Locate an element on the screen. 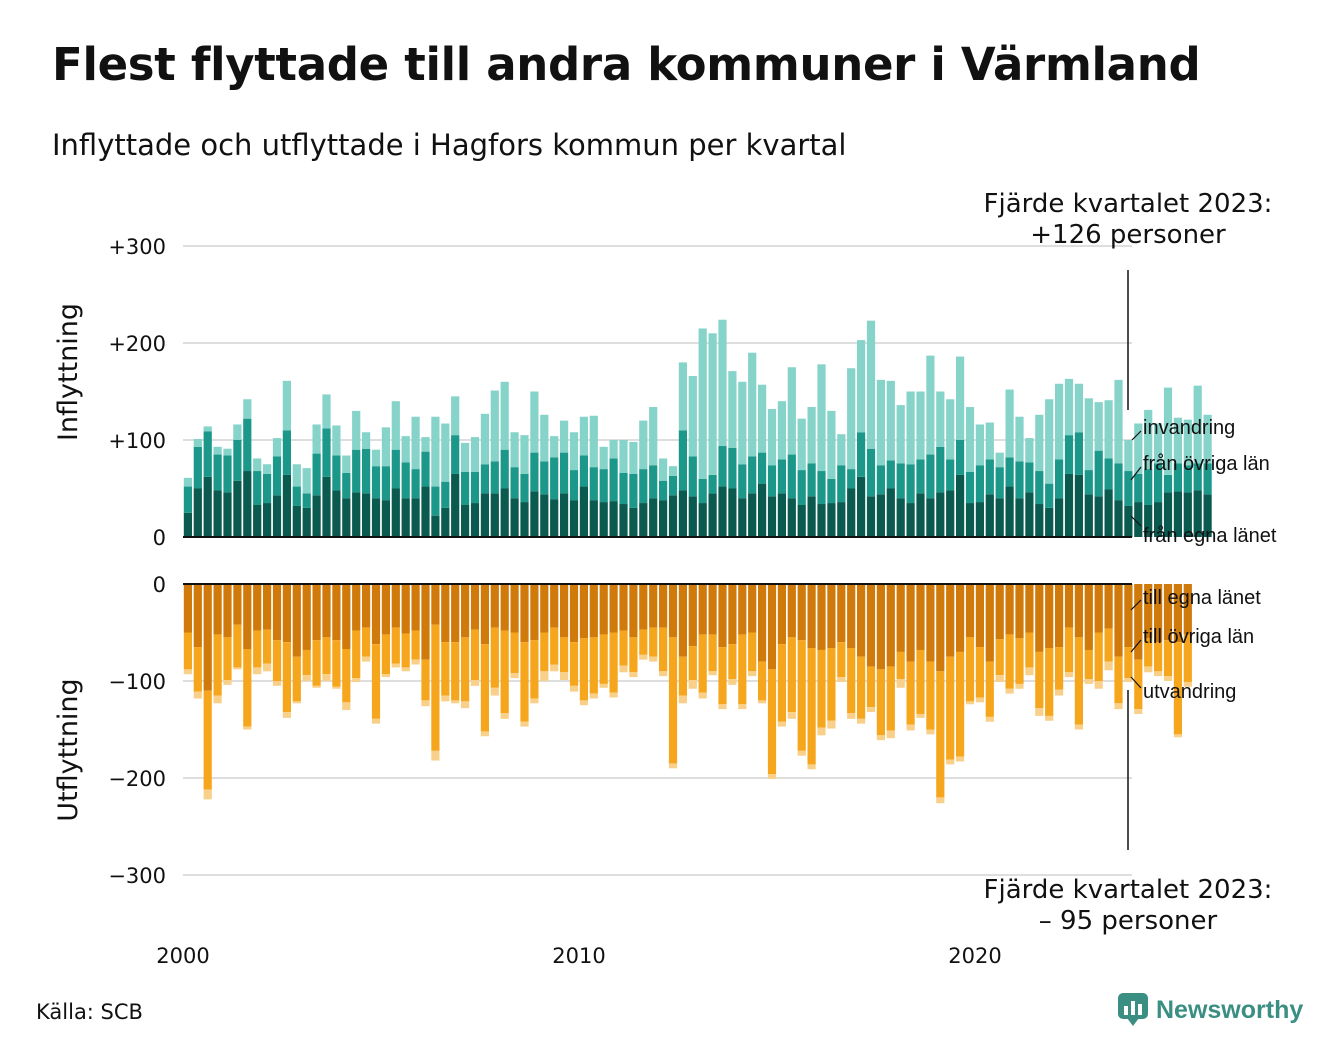  newsworthy-logo: Newsworthy is located at coordinates (1210, 1010).